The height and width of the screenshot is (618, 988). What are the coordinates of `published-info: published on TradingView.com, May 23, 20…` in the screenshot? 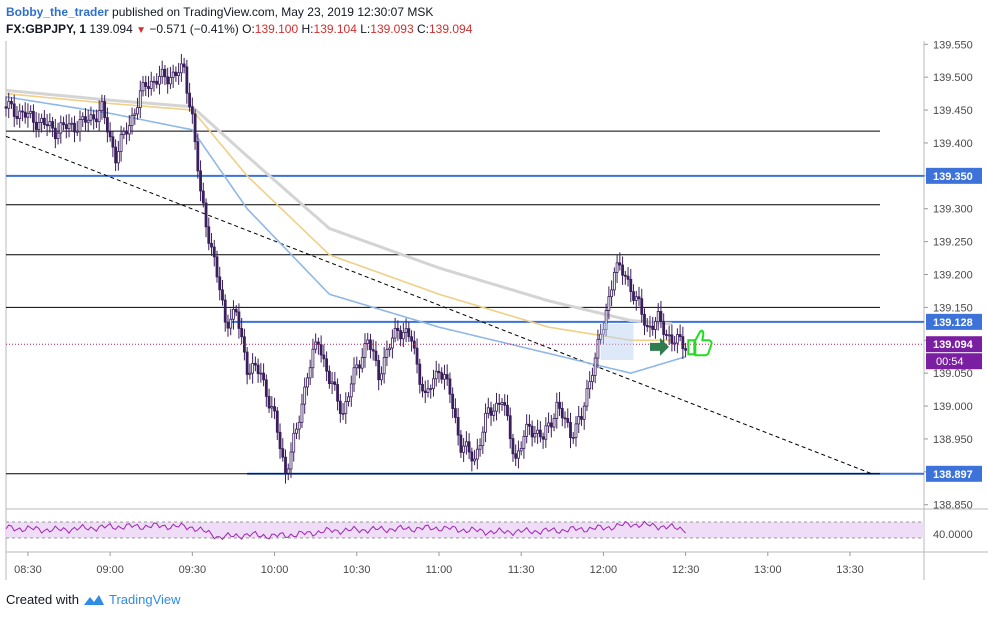 It's located at (273, 12).